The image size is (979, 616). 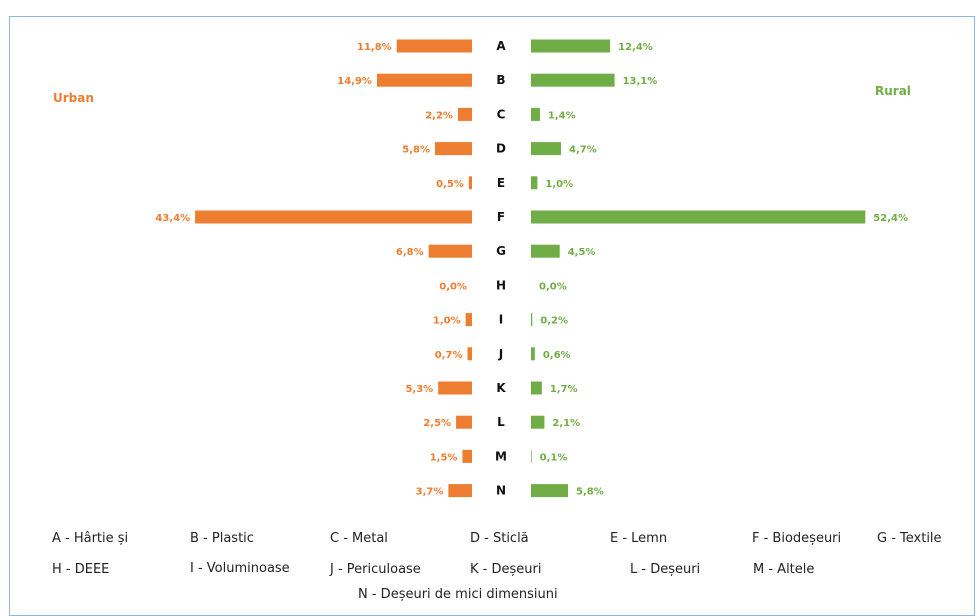 What do you see at coordinates (573, 80) in the screenshot?
I see `rural-bar-b` at bounding box center [573, 80].